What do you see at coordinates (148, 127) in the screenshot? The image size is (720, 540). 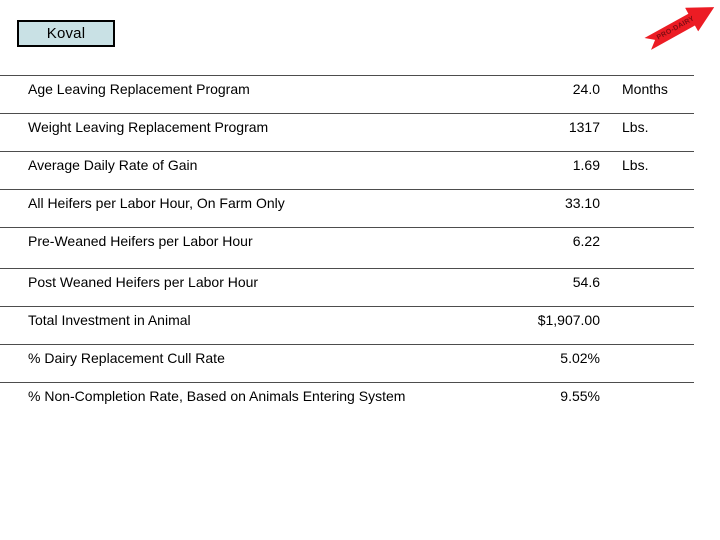 I see `metric-label: Weight Leaving Replacement Program` at bounding box center [148, 127].